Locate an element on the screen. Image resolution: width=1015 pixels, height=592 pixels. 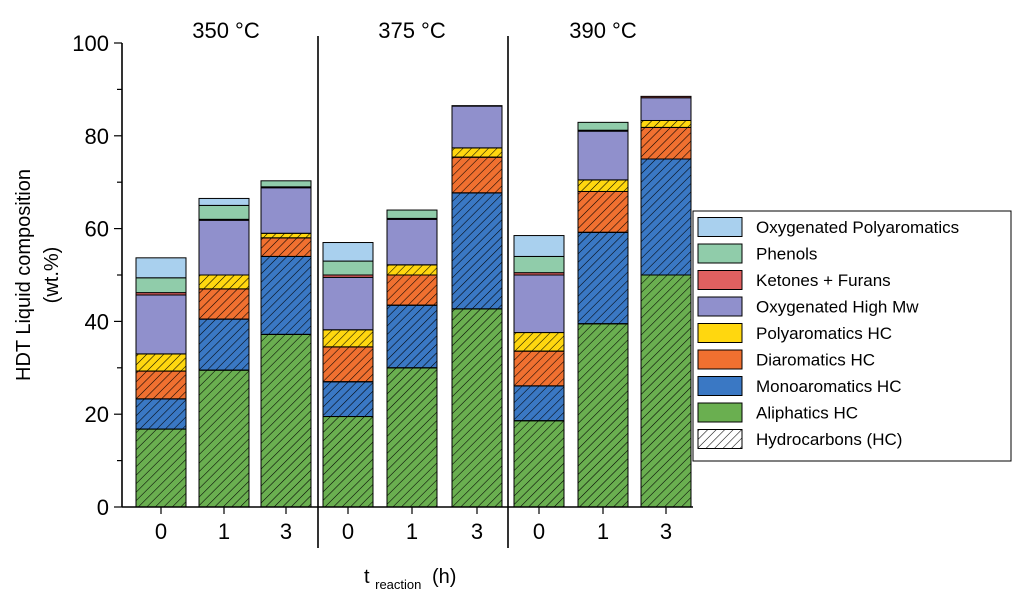
x-tick-label-0: 0 is located at coordinates (161, 531).